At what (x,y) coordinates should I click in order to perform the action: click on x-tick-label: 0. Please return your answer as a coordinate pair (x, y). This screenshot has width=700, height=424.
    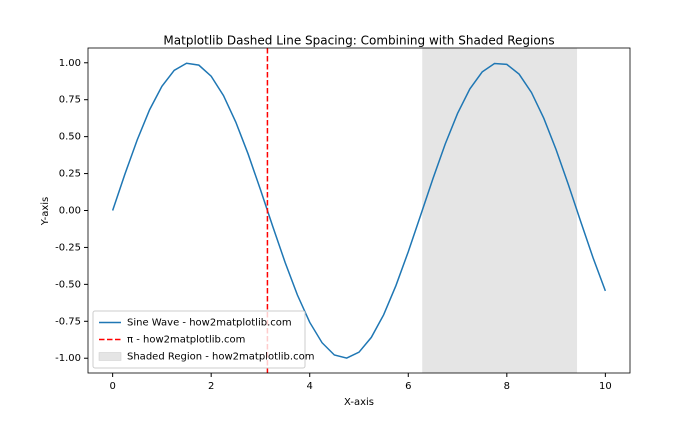
    Looking at the image, I should click on (112, 386).